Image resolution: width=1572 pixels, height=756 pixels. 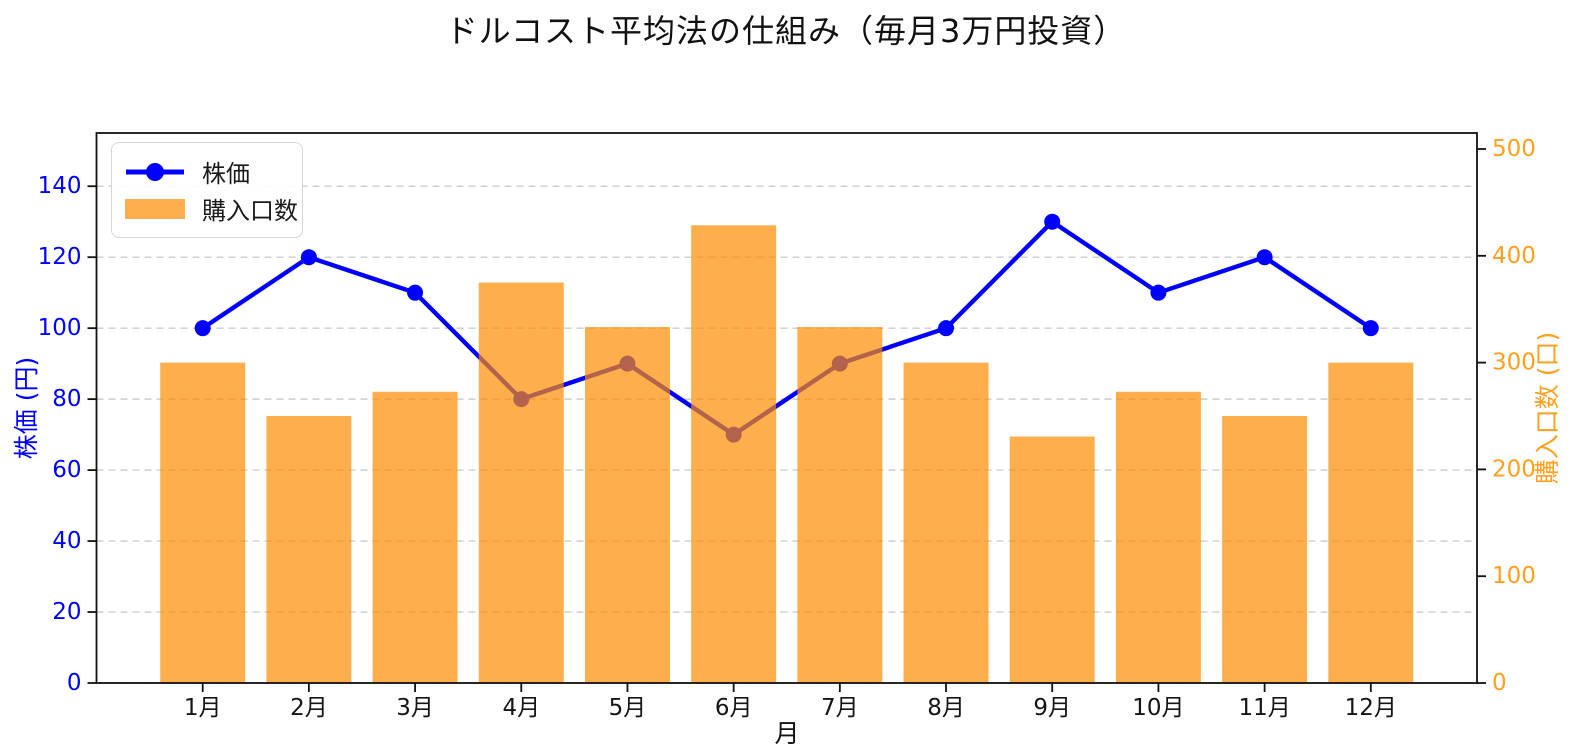 What do you see at coordinates (1547, 408) in the screenshot?
I see `right-axis-title: 購入口数 (口)` at bounding box center [1547, 408].